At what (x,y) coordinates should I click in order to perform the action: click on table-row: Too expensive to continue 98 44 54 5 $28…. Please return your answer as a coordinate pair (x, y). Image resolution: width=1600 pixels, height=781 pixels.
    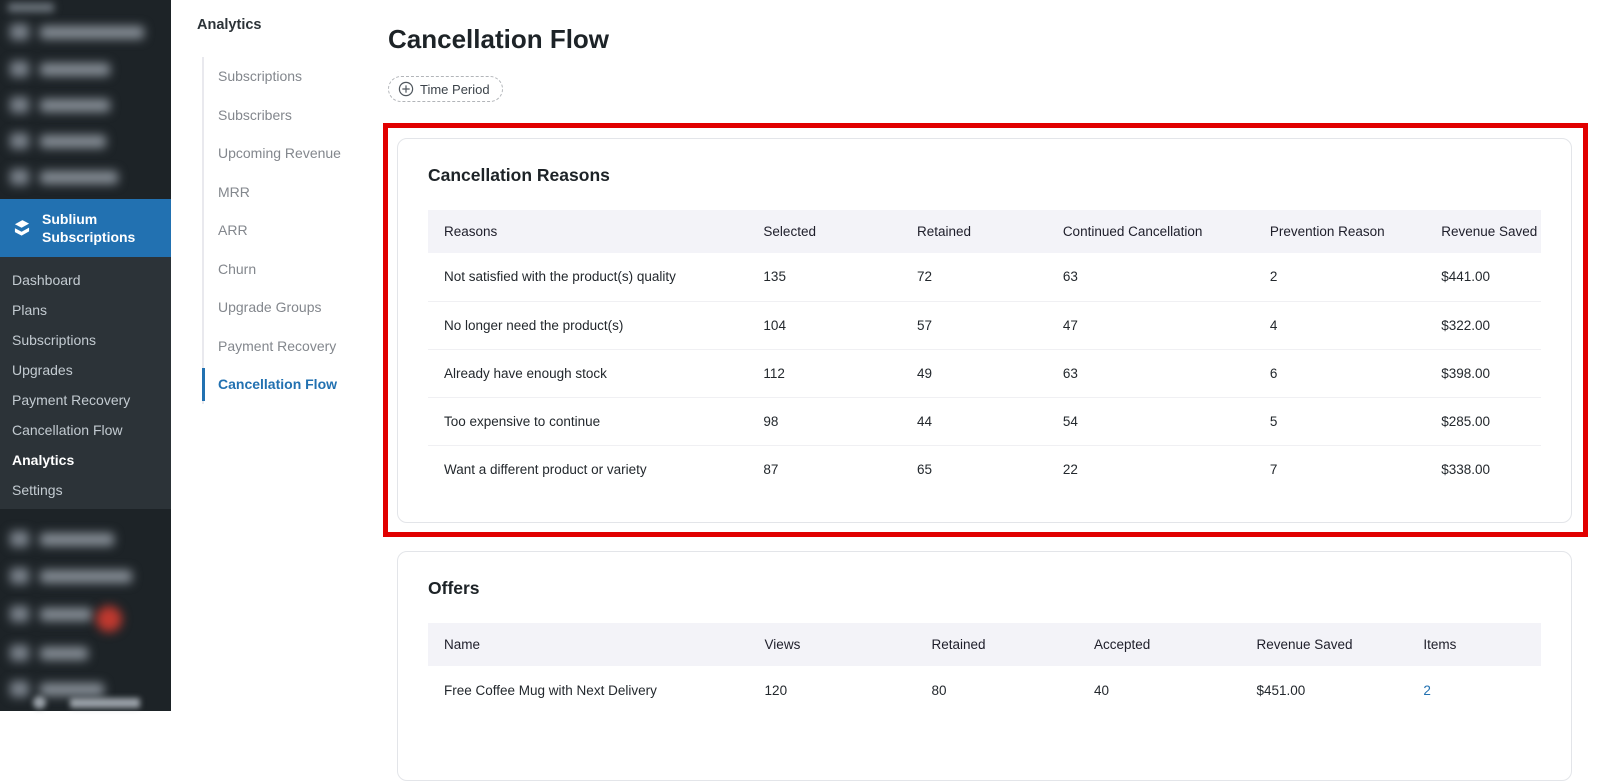
    Looking at the image, I should click on (984, 421).